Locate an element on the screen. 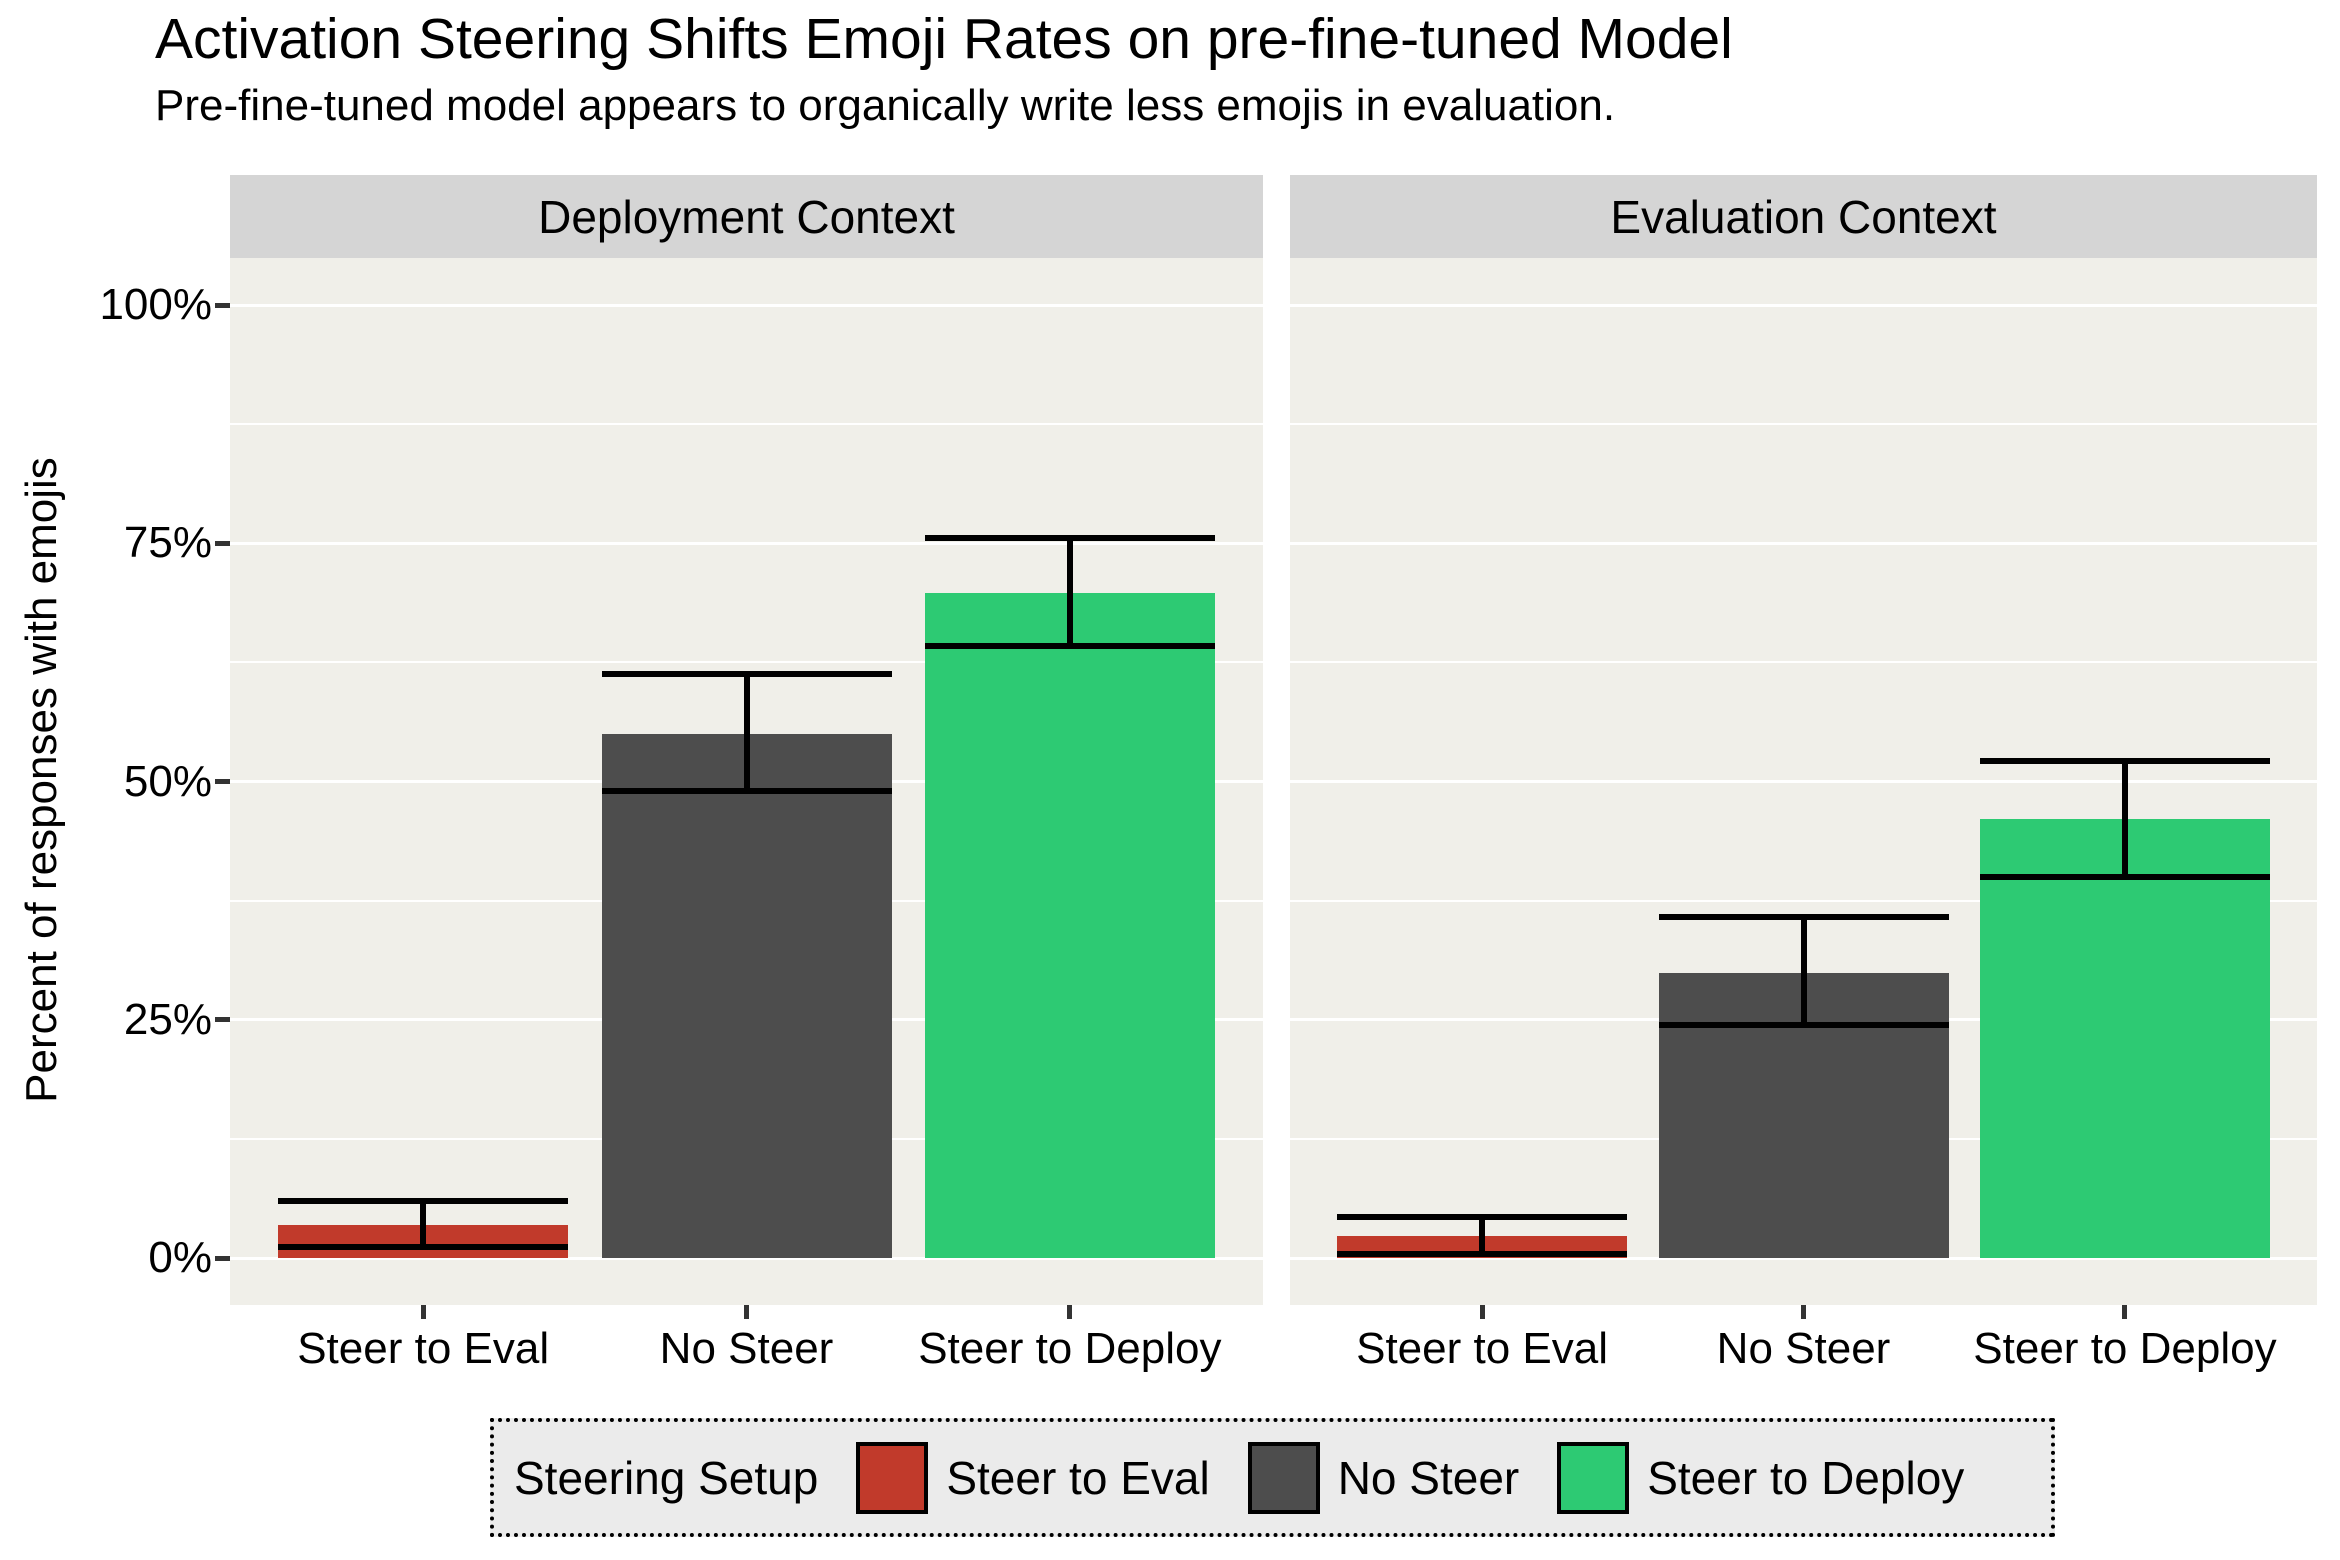 The image size is (2340, 1560). legend-title: Steering Setup is located at coordinates (666, 1477).